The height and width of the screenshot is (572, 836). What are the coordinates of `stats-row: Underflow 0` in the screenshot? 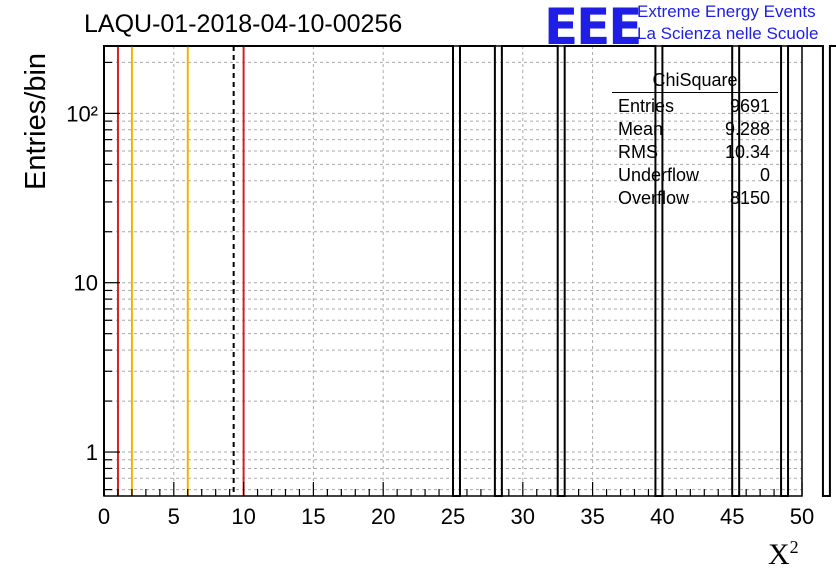 It's located at (695, 175).